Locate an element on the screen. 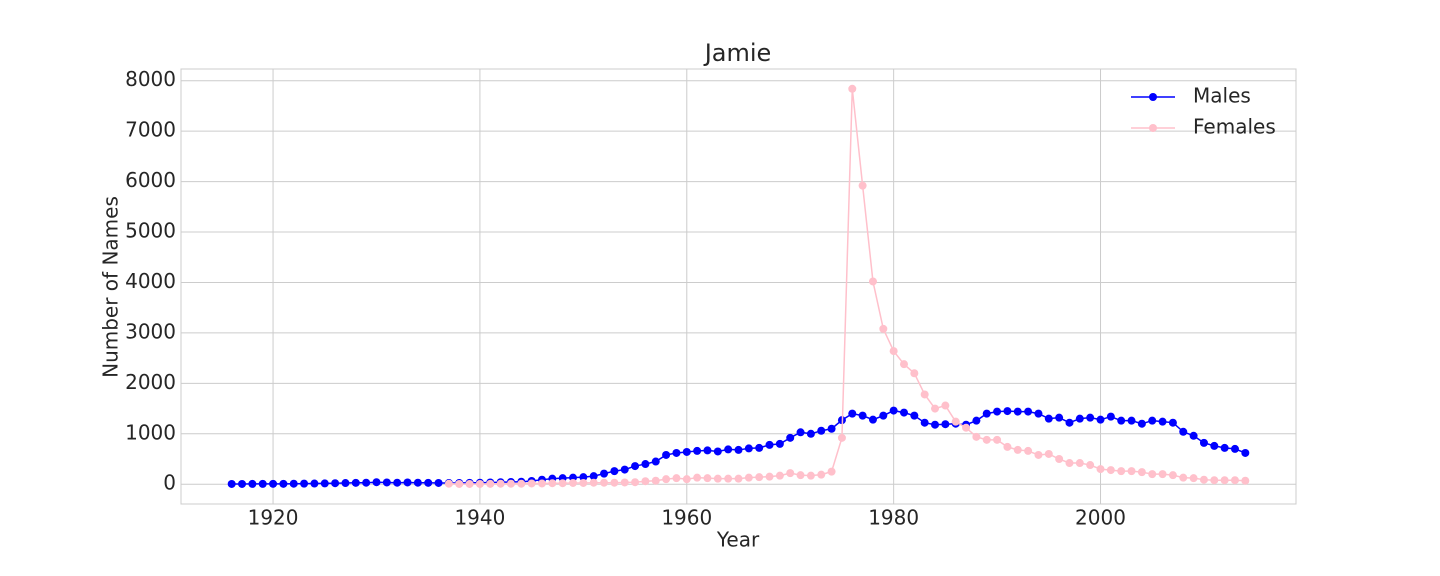  y-tick-label: 6000 is located at coordinates (150, 180).